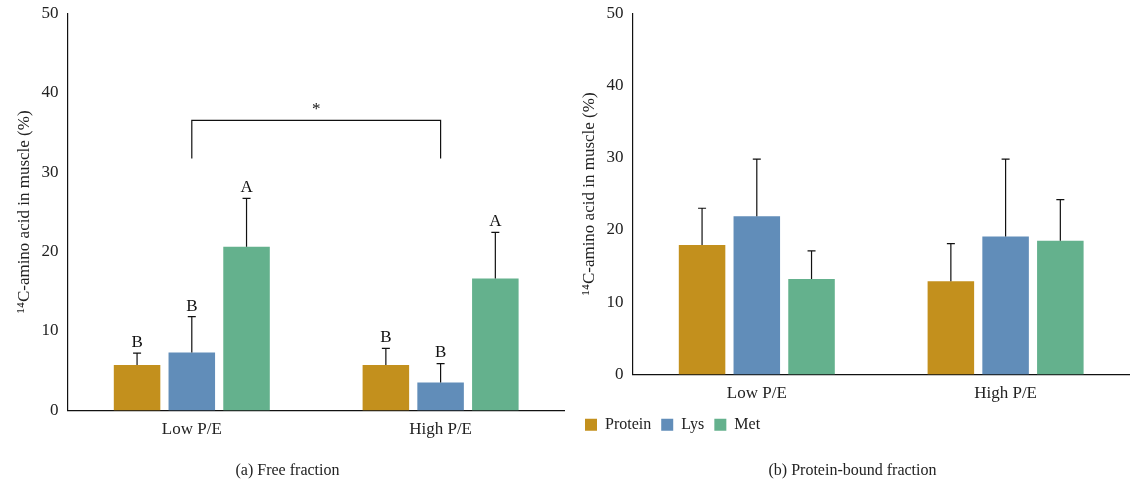 The image size is (1130, 496). I want to click on legend-label: Protein, so click(628, 423).